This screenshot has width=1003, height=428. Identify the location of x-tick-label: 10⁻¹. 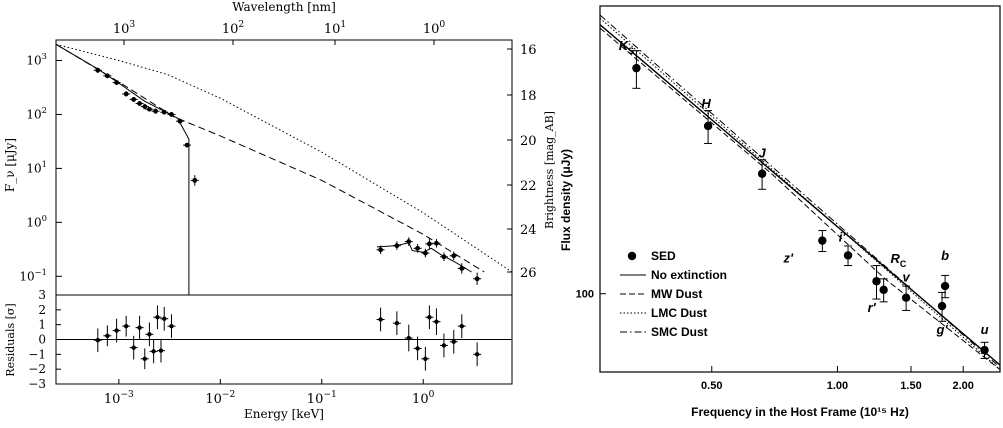
(322, 398).